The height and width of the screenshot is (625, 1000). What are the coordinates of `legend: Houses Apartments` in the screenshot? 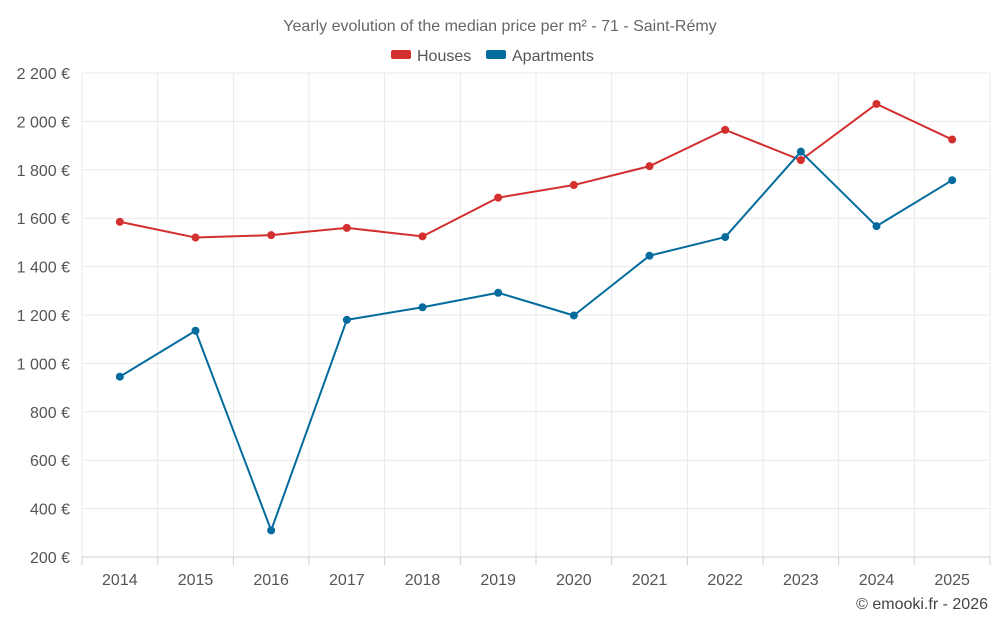 It's located at (492, 56).